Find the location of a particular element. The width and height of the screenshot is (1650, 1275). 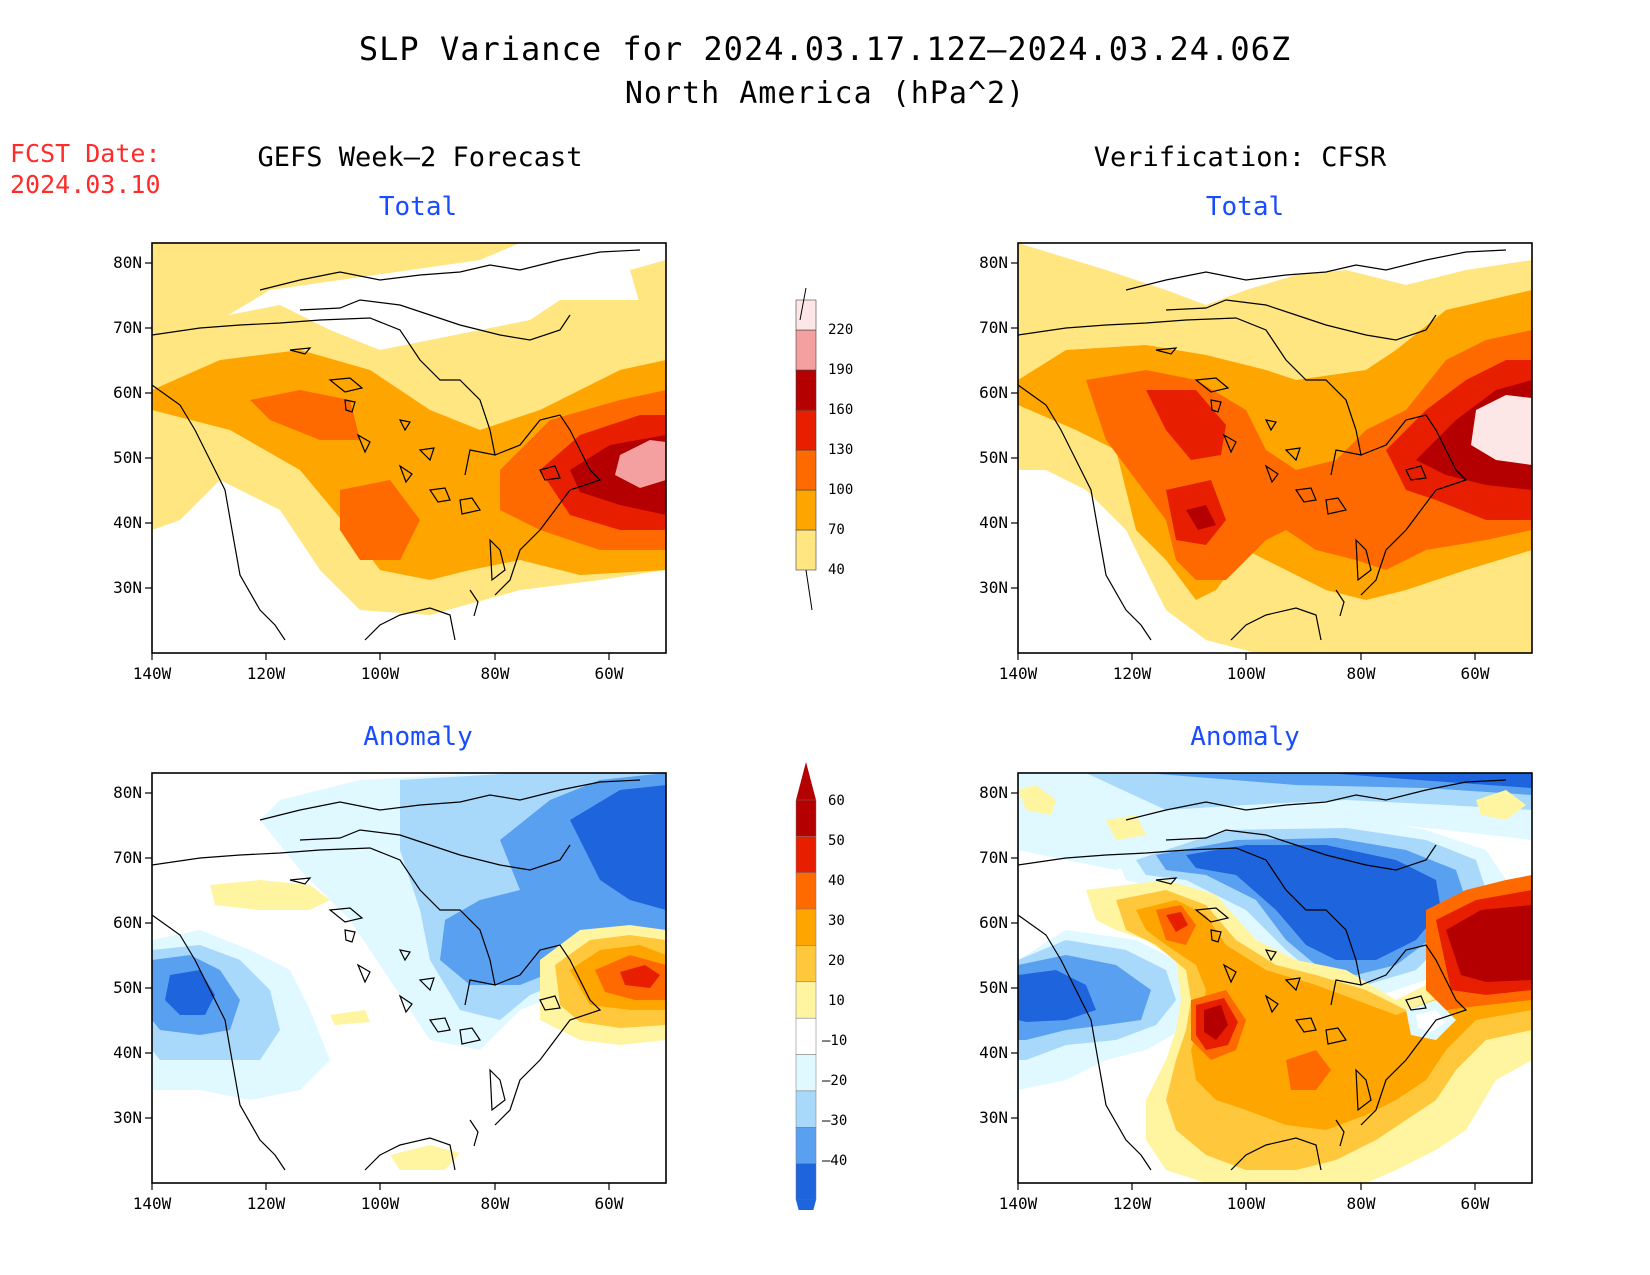

forecast-date-block: FCST Date: 2024.03.10 is located at coordinates (85, 169).